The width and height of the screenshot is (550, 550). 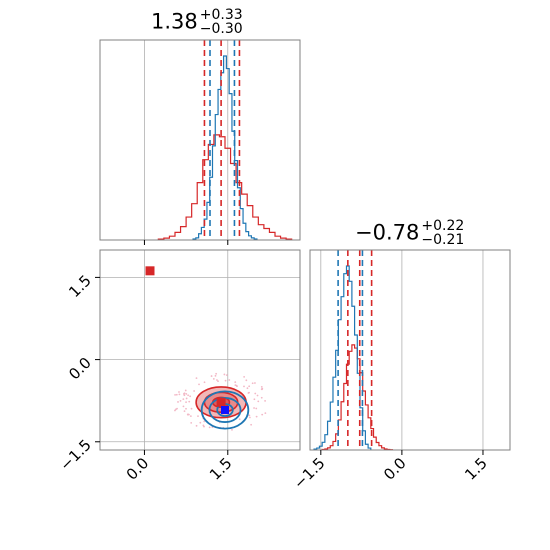 I want to click on hist2-xtick-label-1: 0.0, so click(x=395, y=469).